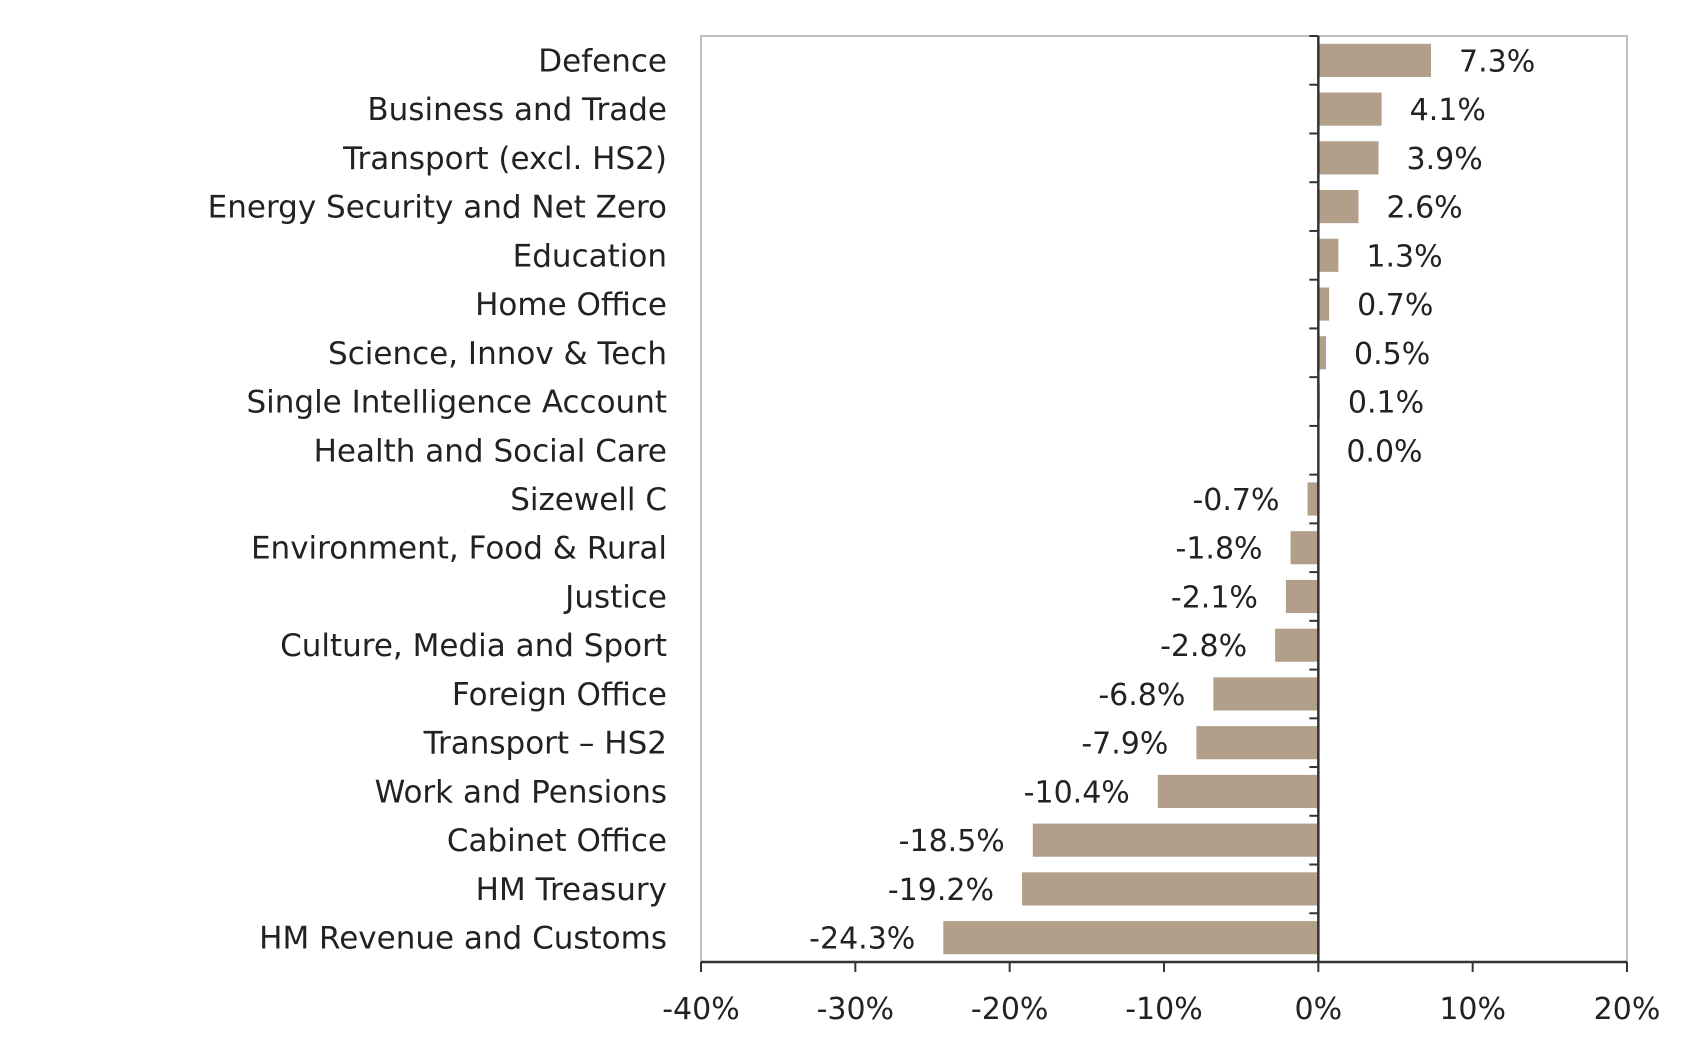  What do you see at coordinates (1235, 500) in the screenshot?
I see `value-label: -0.7%` at bounding box center [1235, 500].